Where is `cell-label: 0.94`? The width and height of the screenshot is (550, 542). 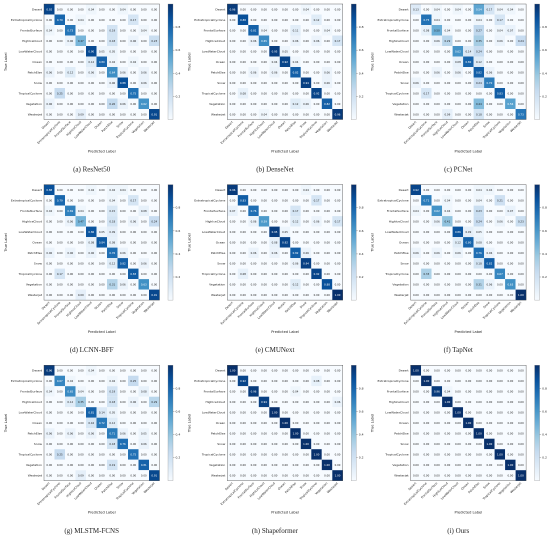
cell-label: 0.94 is located at coordinates (264, 402).